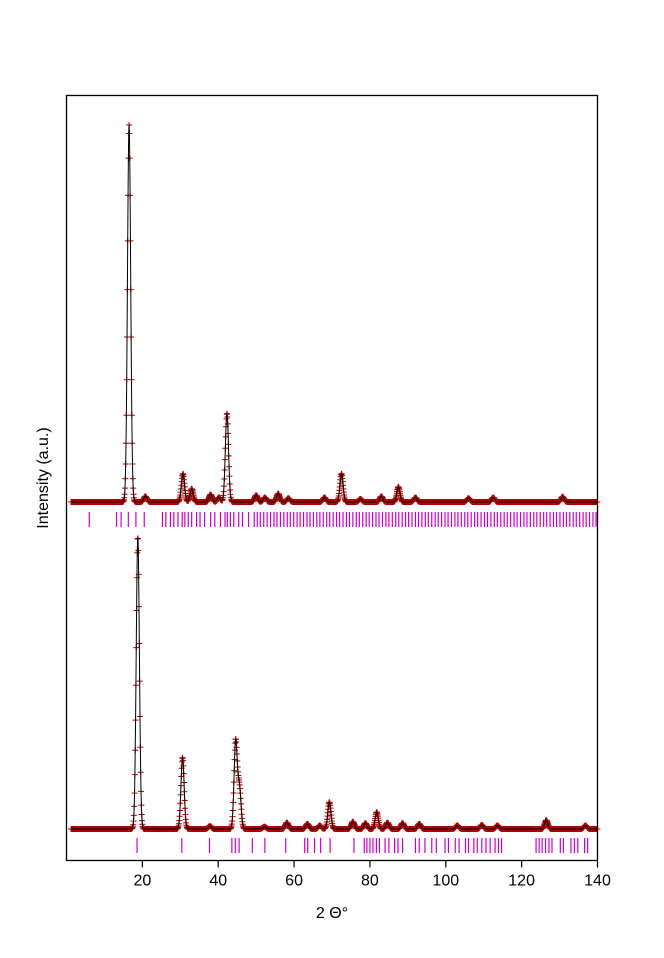  I want to click on x-axis: 20 40 60 80 100 120 140, so click(372, 875).